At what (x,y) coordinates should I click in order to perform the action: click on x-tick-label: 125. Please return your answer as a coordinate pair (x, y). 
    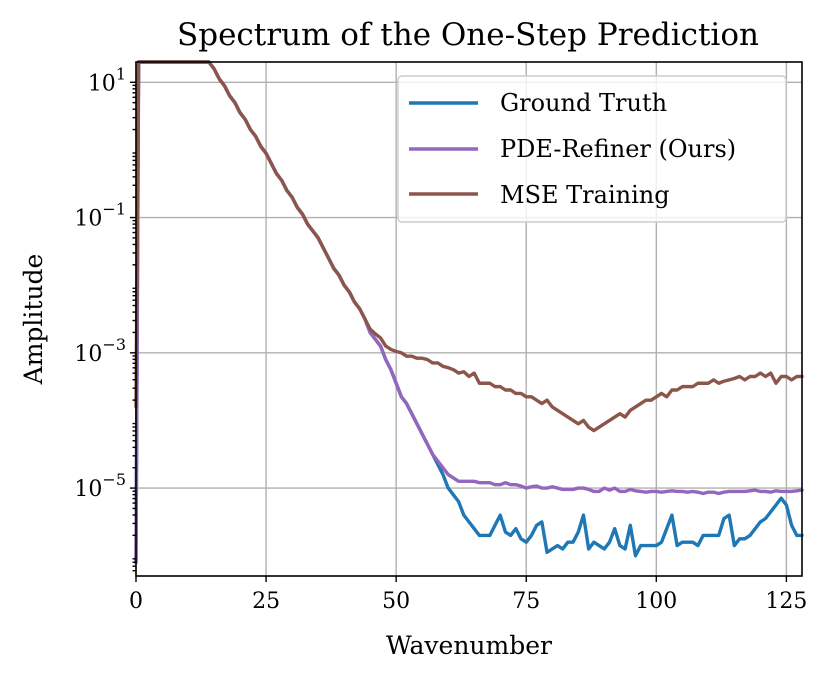
    Looking at the image, I should click on (786, 601).